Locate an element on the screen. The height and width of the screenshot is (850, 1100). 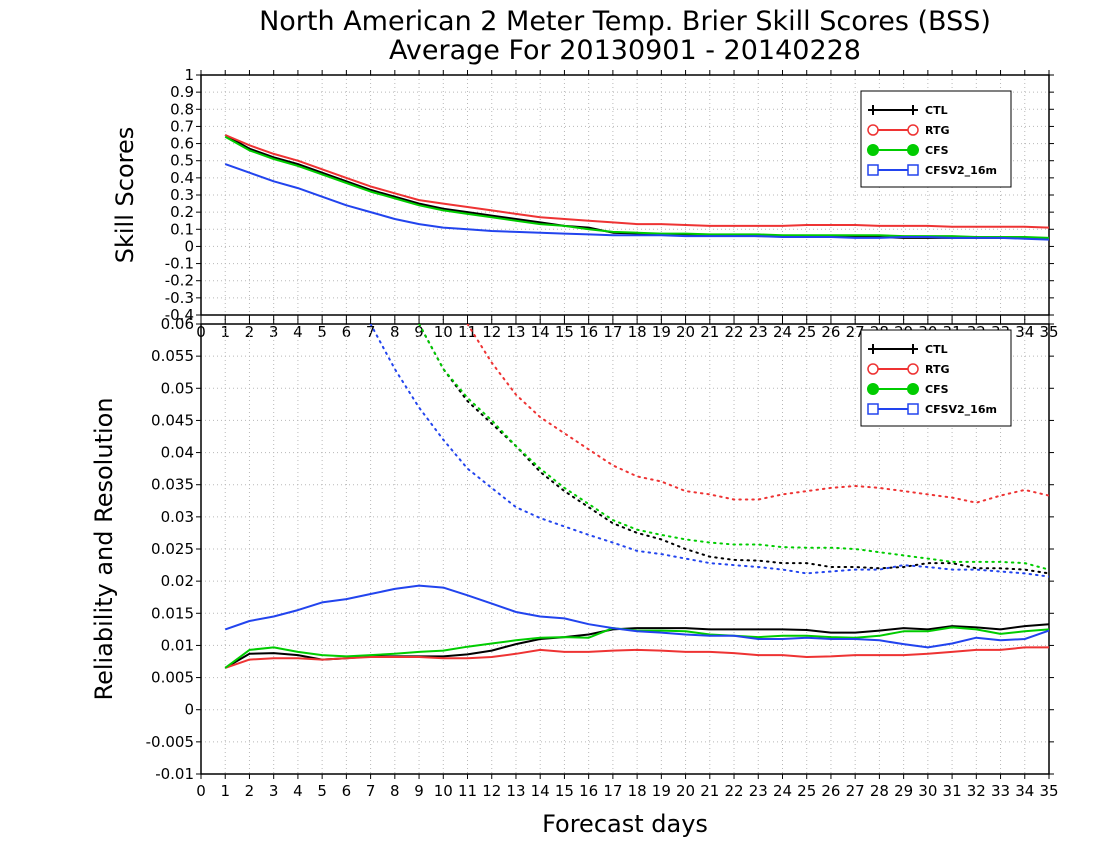
x-tick-label: 8 is located at coordinates (395, 791).